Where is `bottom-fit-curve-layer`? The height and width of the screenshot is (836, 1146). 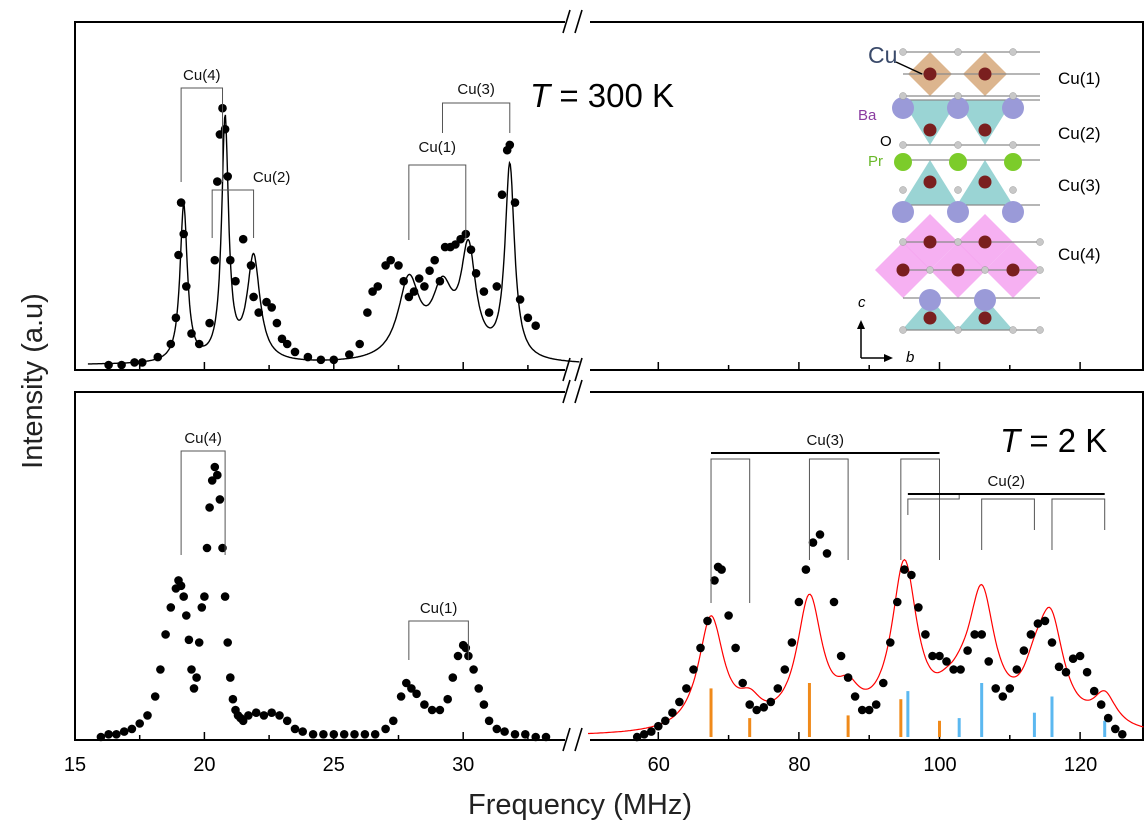 bottom-fit-curve-layer is located at coordinates (866, 646).